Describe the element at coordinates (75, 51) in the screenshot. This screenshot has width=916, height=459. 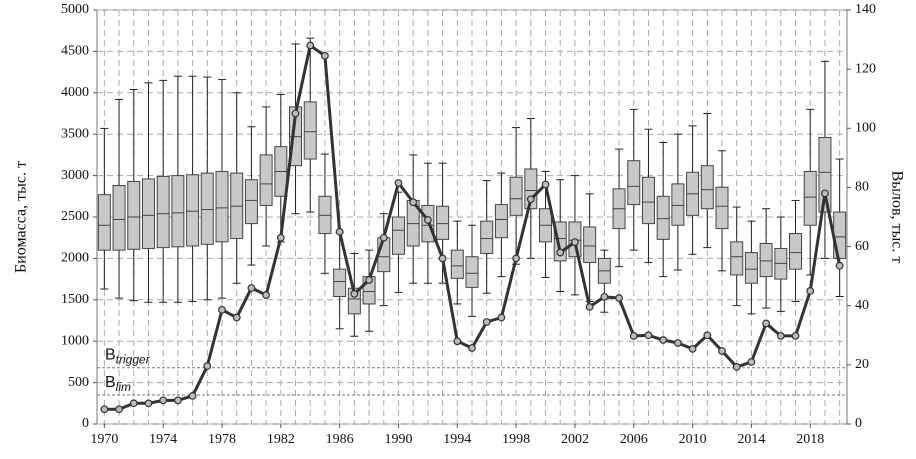
I see `y-tick-label: 4500` at that location.